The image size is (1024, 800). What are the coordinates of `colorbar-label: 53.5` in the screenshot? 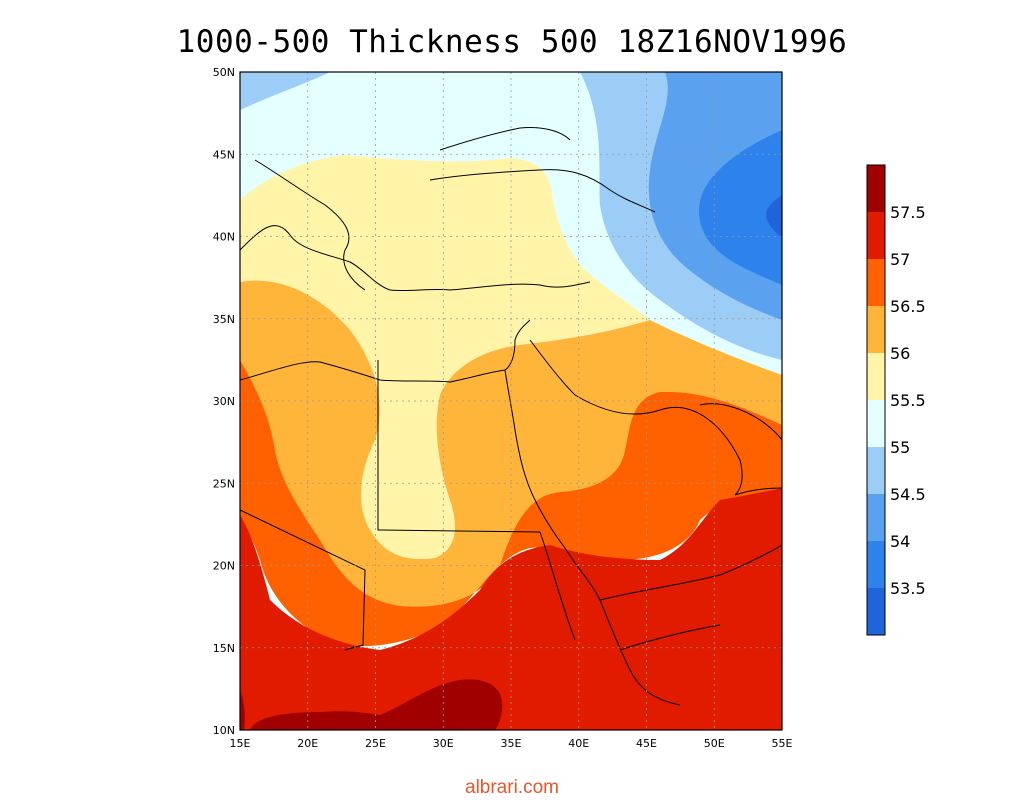 It's located at (908, 588).